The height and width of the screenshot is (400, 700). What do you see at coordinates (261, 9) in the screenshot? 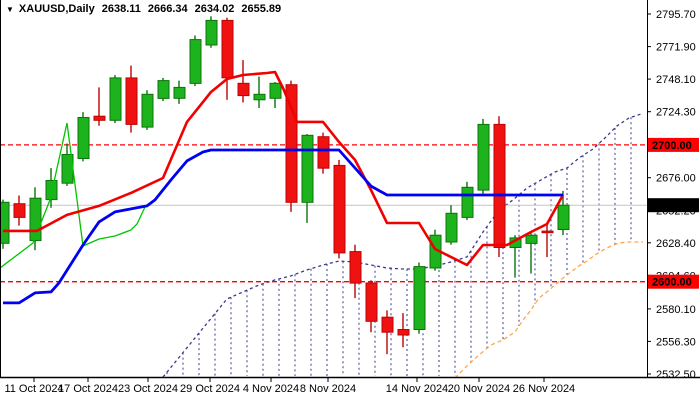
I see `ohlc-close: 2655.89` at bounding box center [261, 9].